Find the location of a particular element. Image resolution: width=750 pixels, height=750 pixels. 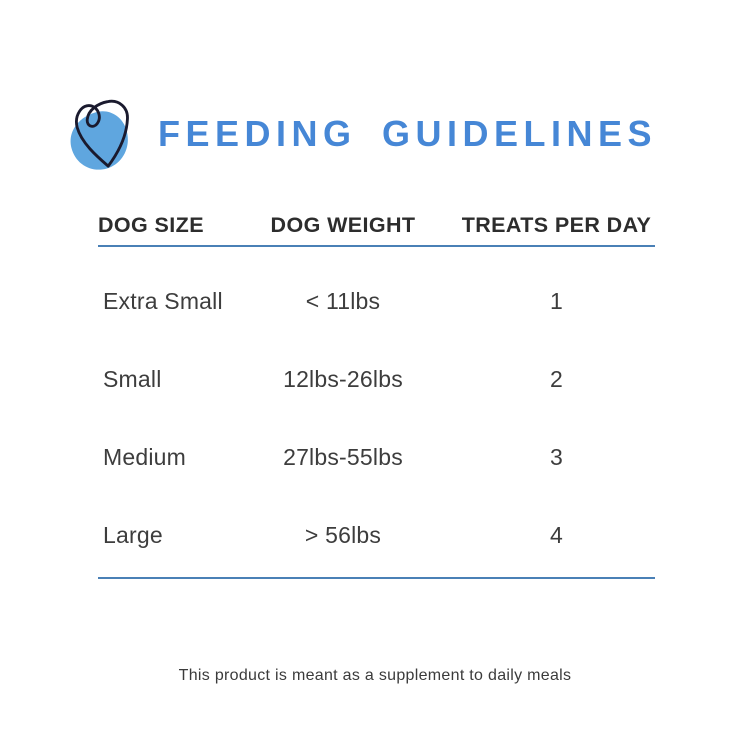

table-row: Large > 56lbs 4 is located at coordinates (376, 535).